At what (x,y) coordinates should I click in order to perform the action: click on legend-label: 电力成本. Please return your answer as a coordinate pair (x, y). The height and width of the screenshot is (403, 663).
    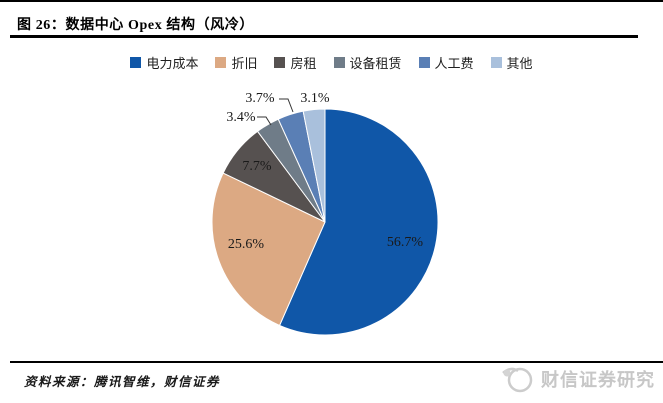
    Looking at the image, I should click on (172, 63).